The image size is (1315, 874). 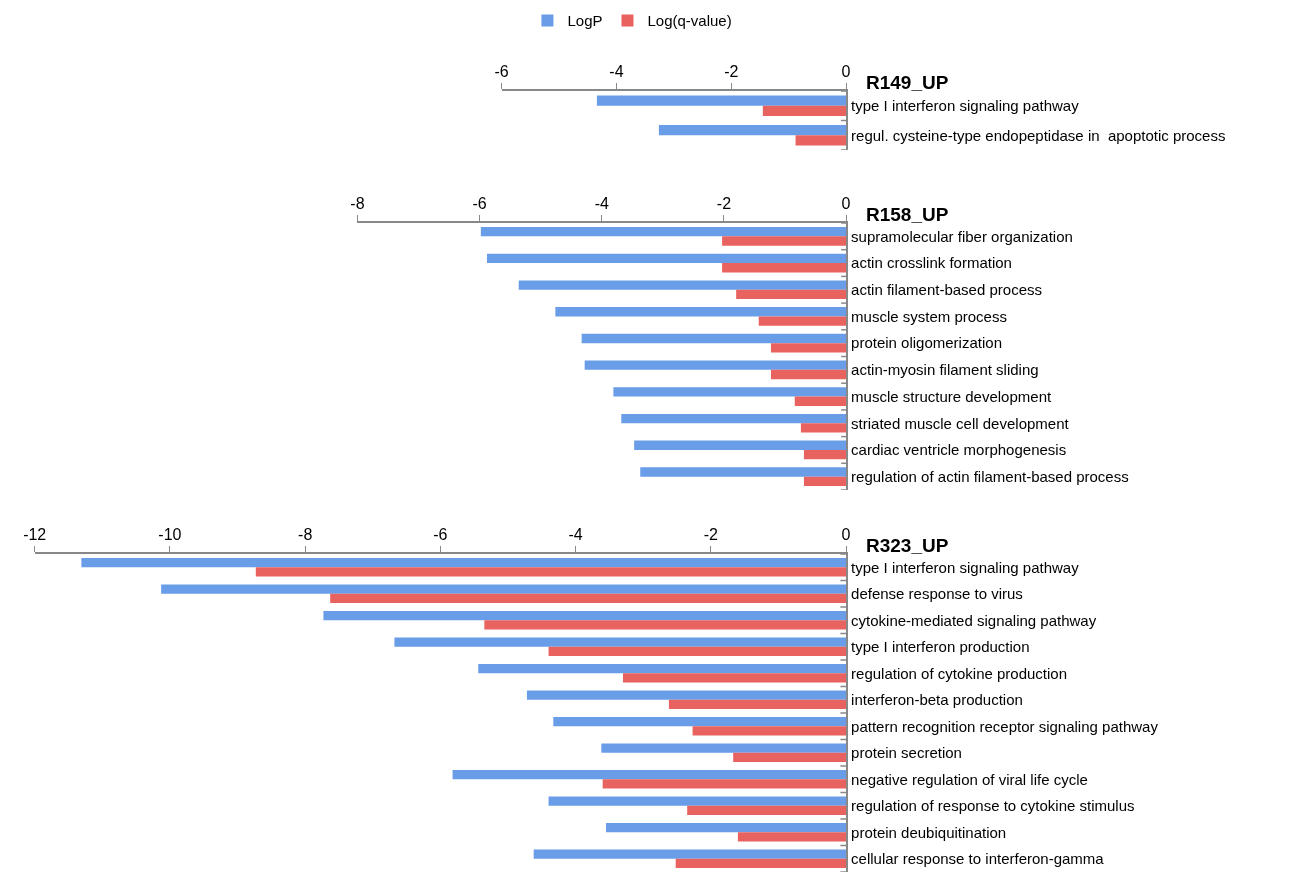 What do you see at coordinates (974, 620) in the screenshot?
I see `y-tick-label: cytokine-mediated signaling pathway` at bounding box center [974, 620].